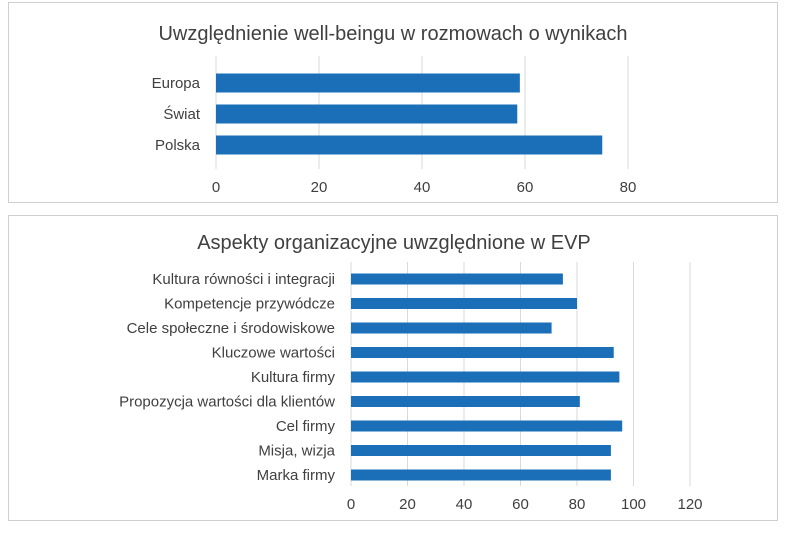 Image resolution: width=788 pixels, height=535 pixels. I want to click on category-label: Cele społeczne i środowiskowe, so click(231, 328).